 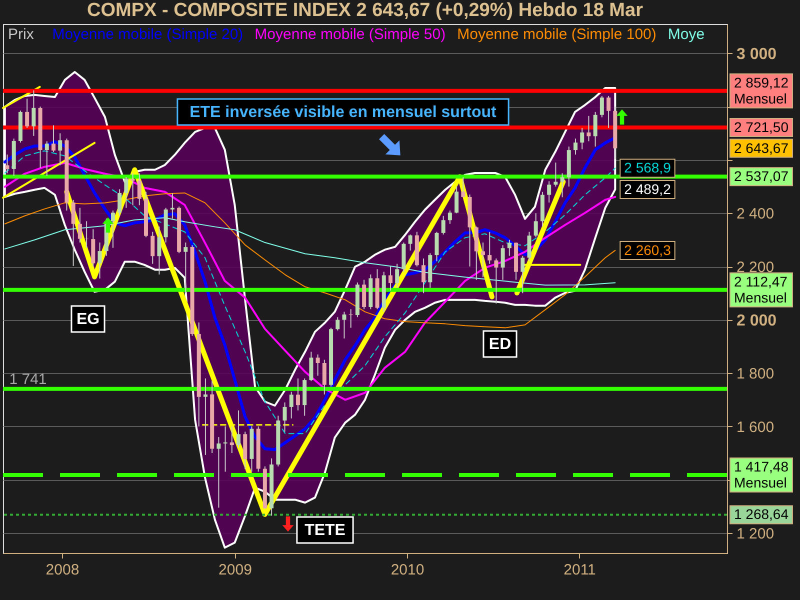 What do you see at coordinates (756, 54) in the screenshot?
I see `y-tick-label: 3 000` at bounding box center [756, 54].